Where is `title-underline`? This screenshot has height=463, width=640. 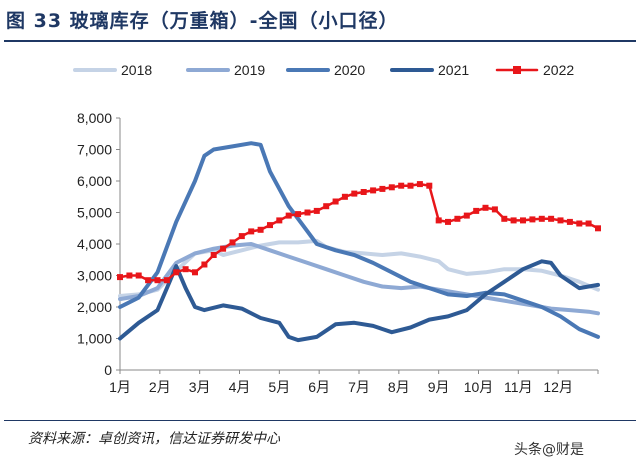
title-underline is located at coordinates (320, 41).